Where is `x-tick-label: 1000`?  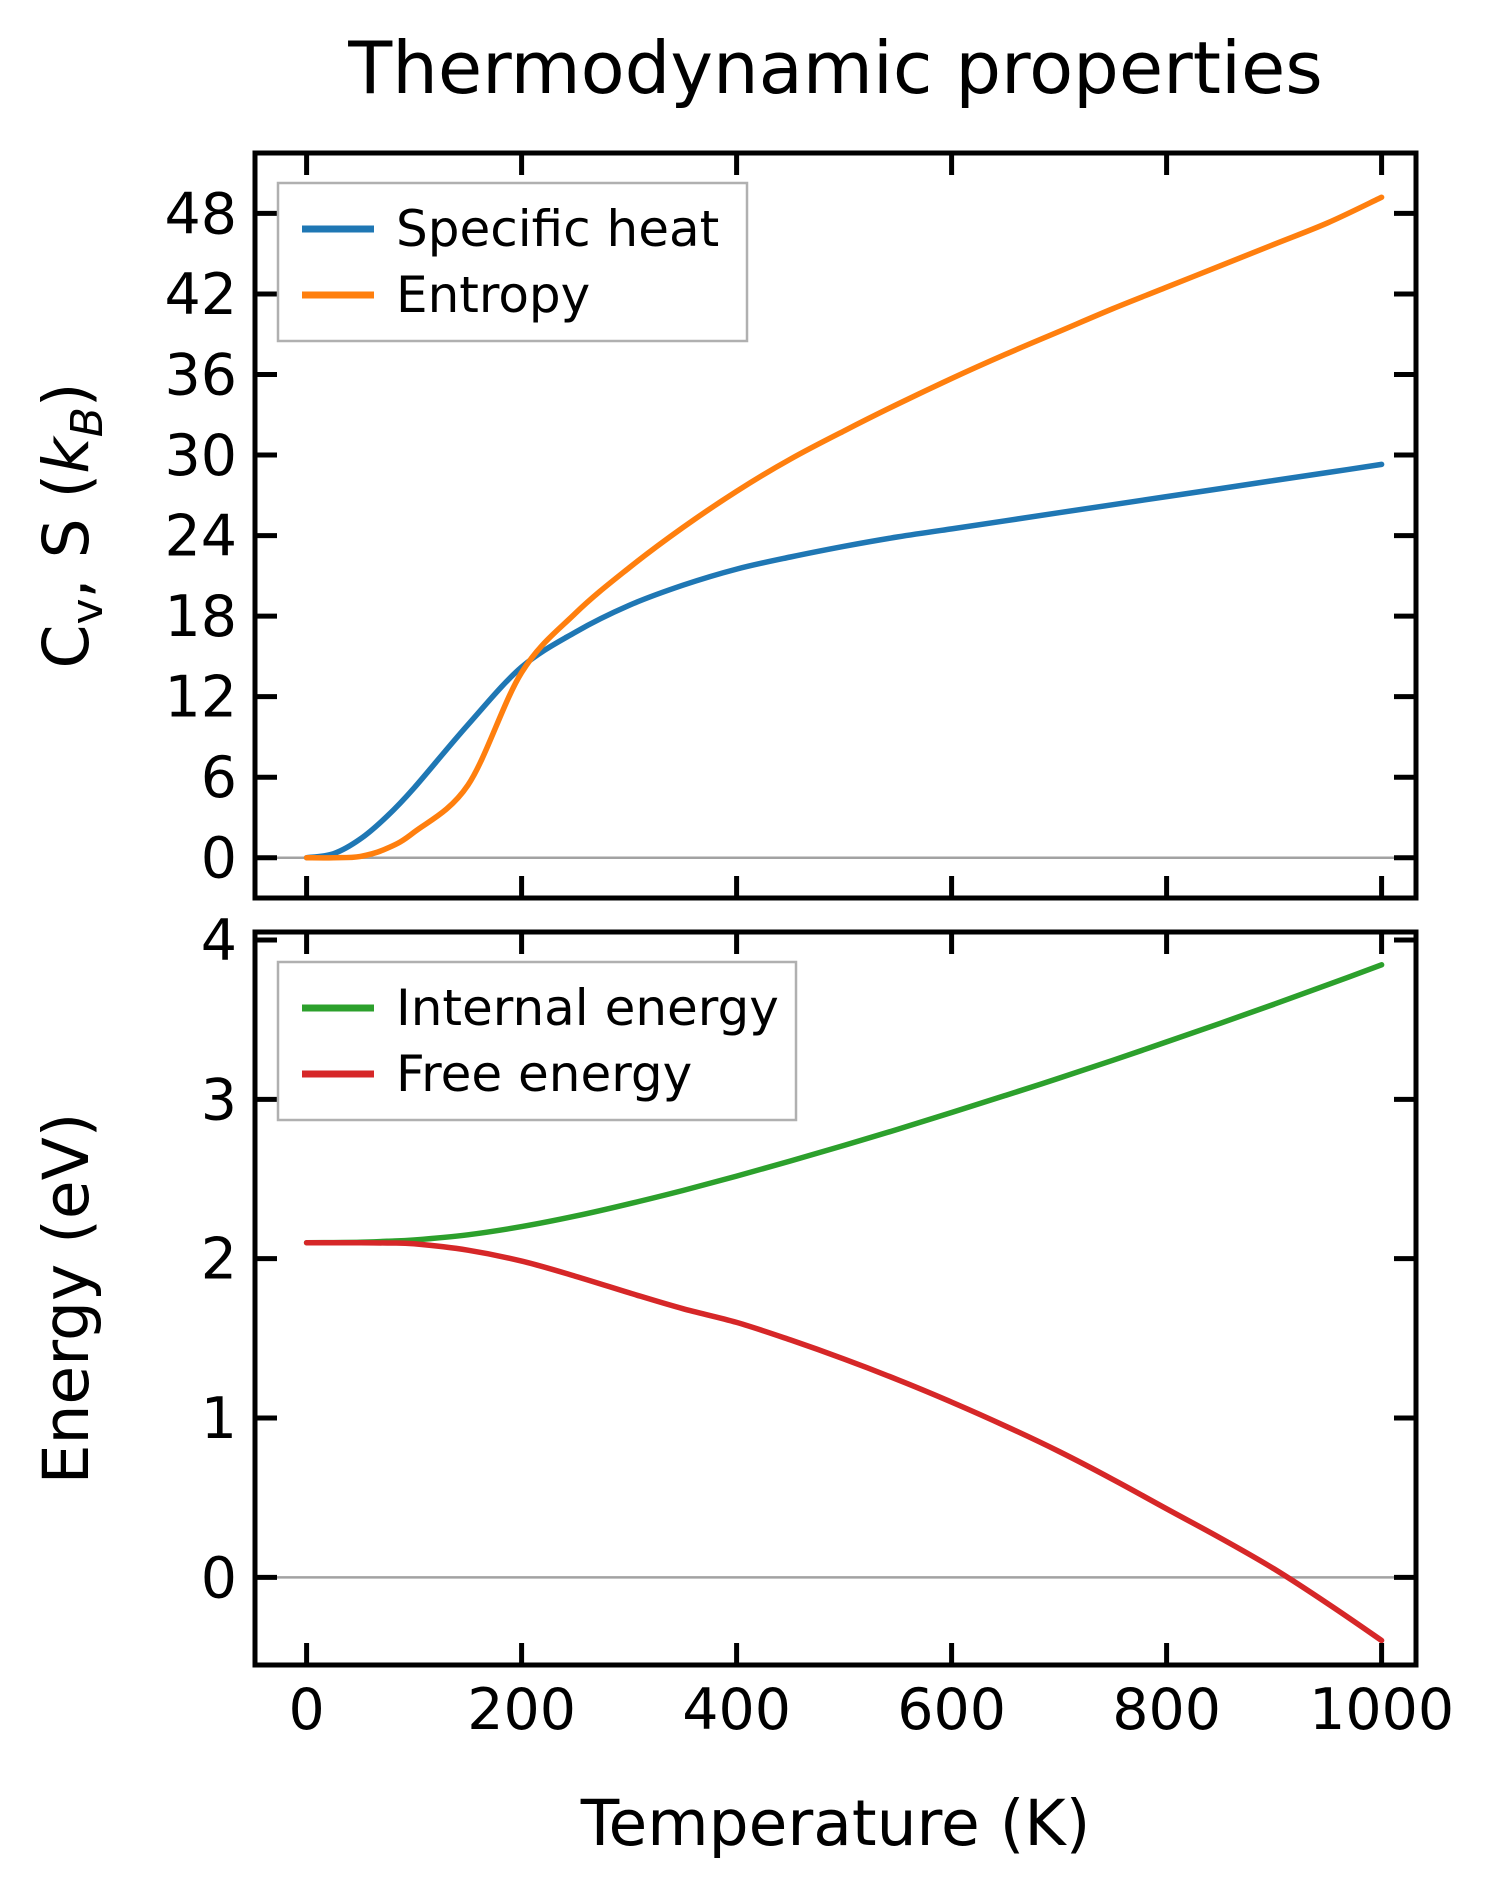
x-tick-label: 1000 is located at coordinates (1381, 1710).